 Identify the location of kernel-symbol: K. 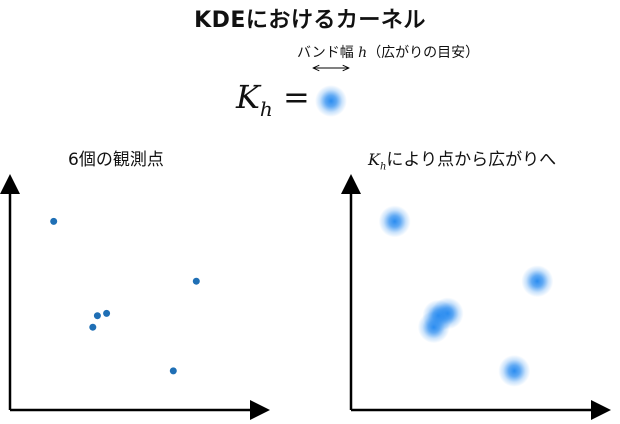
(248, 97).